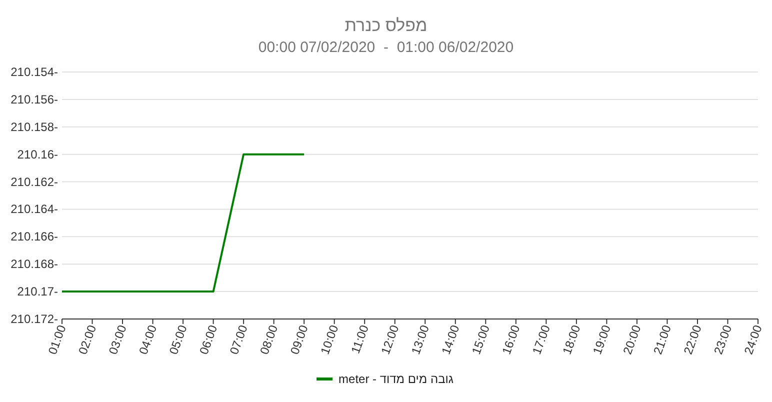  What do you see at coordinates (118, 339) in the screenshot?
I see `x-tick-label: 03:00` at bounding box center [118, 339].